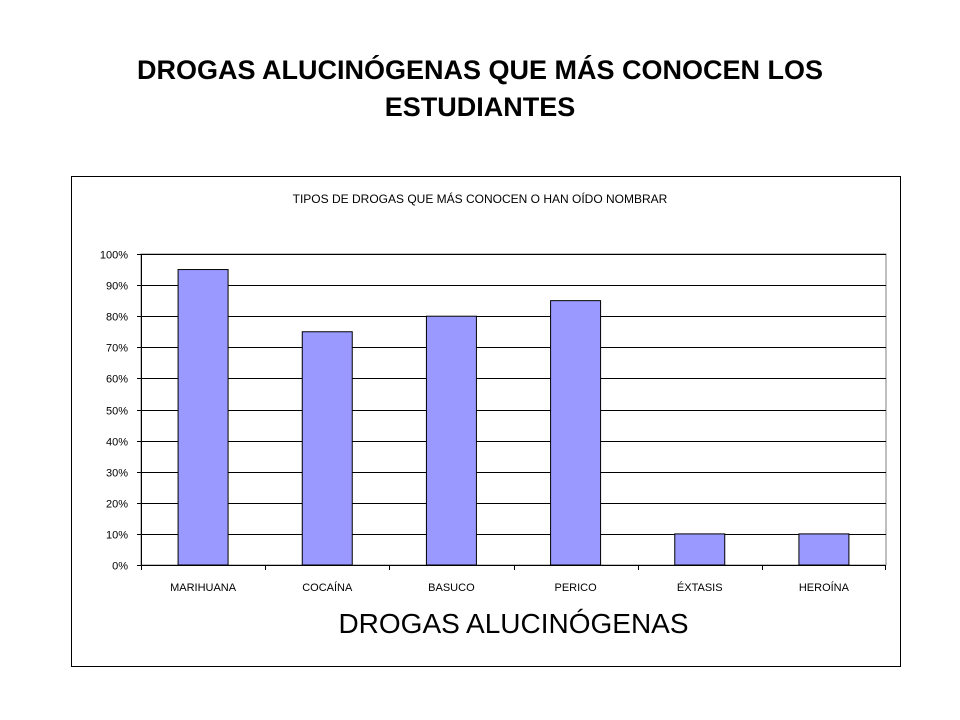  Describe the element at coordinates (513, 623) in the screenshot. I see `x-axis-label: DROGAS ALUCINÓGENAS` at that location.